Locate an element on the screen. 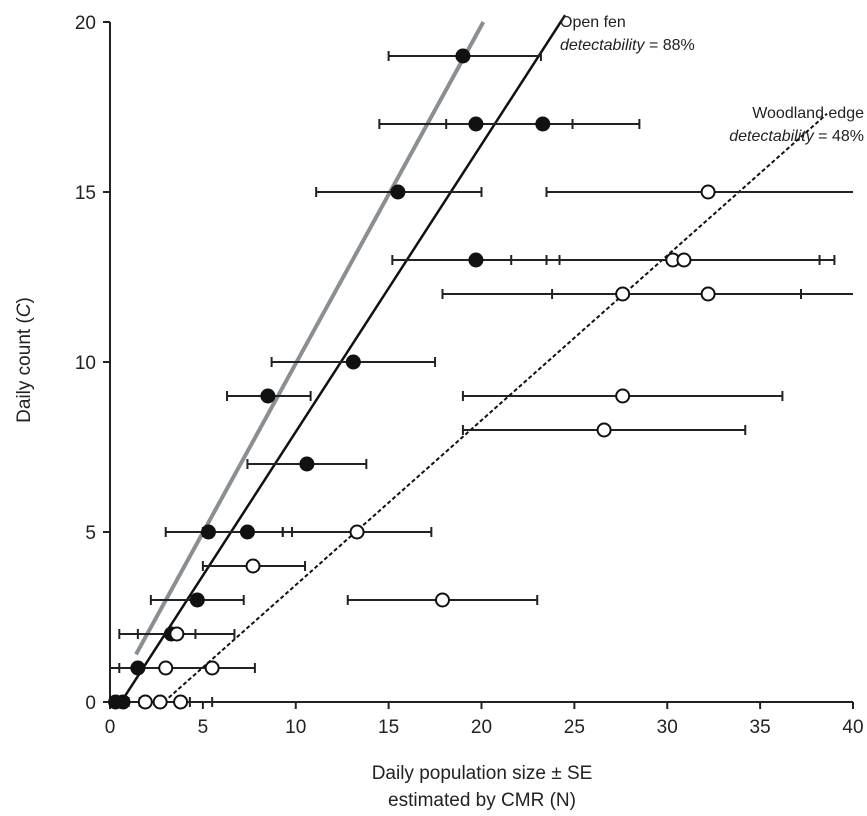  y-tick-label: 0 is located at coordinates (90, 703).